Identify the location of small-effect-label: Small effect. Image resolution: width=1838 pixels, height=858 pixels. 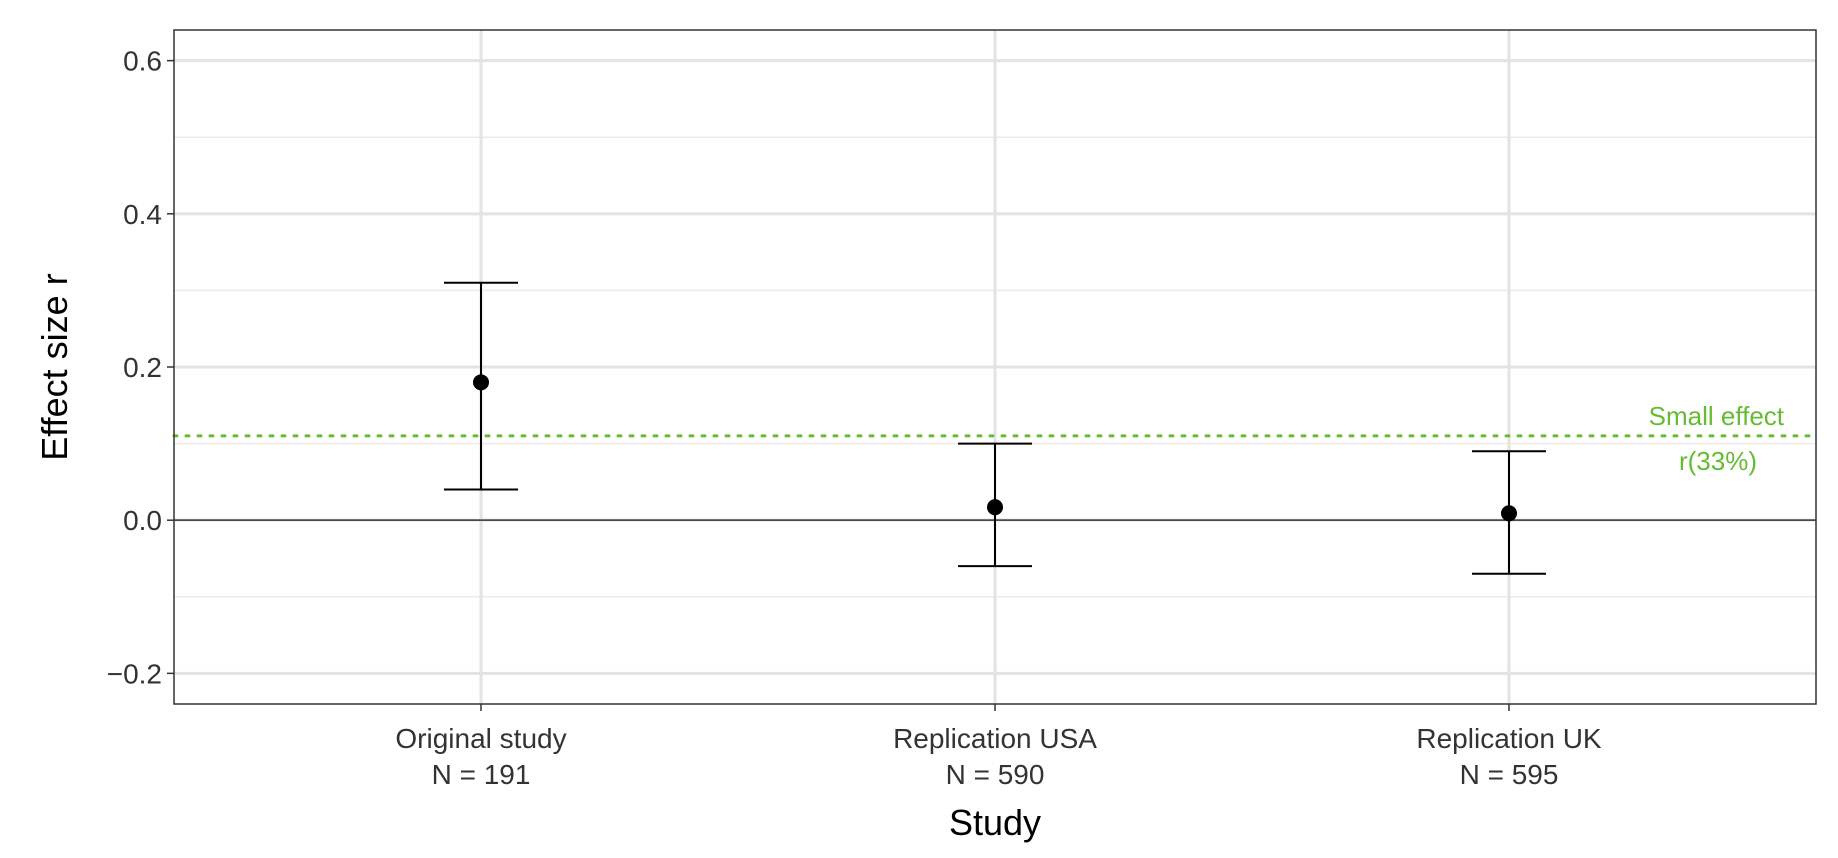
(1717, 416).